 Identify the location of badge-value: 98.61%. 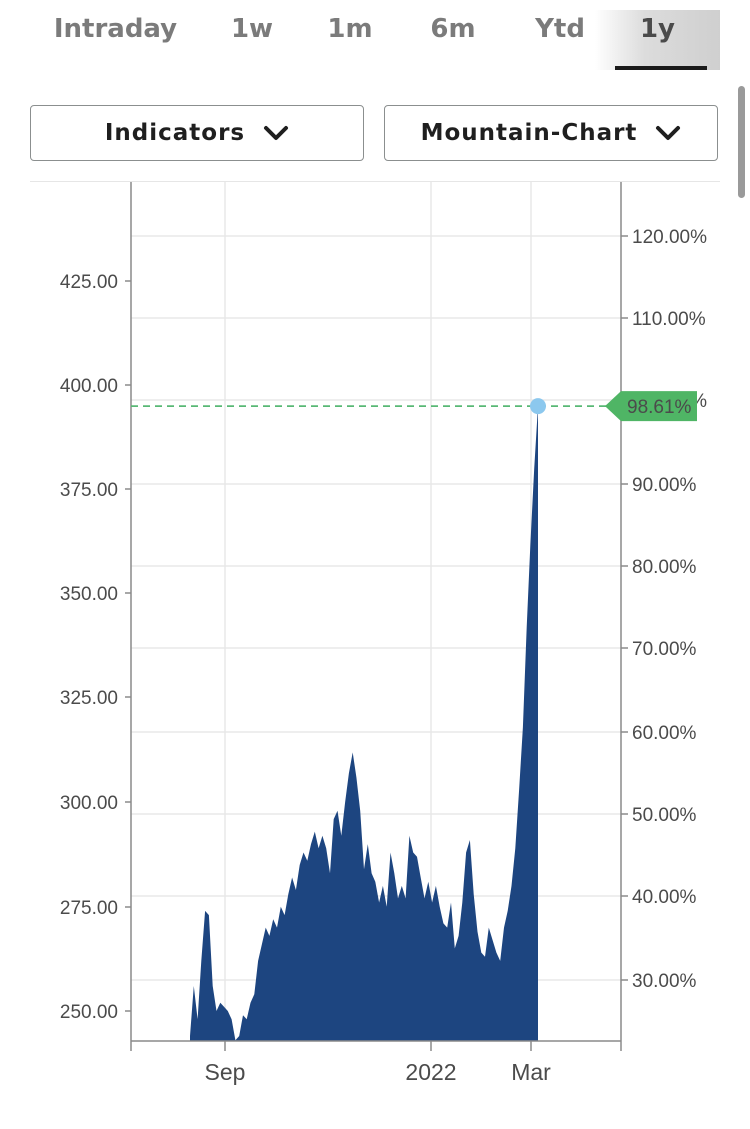
(659, 407).